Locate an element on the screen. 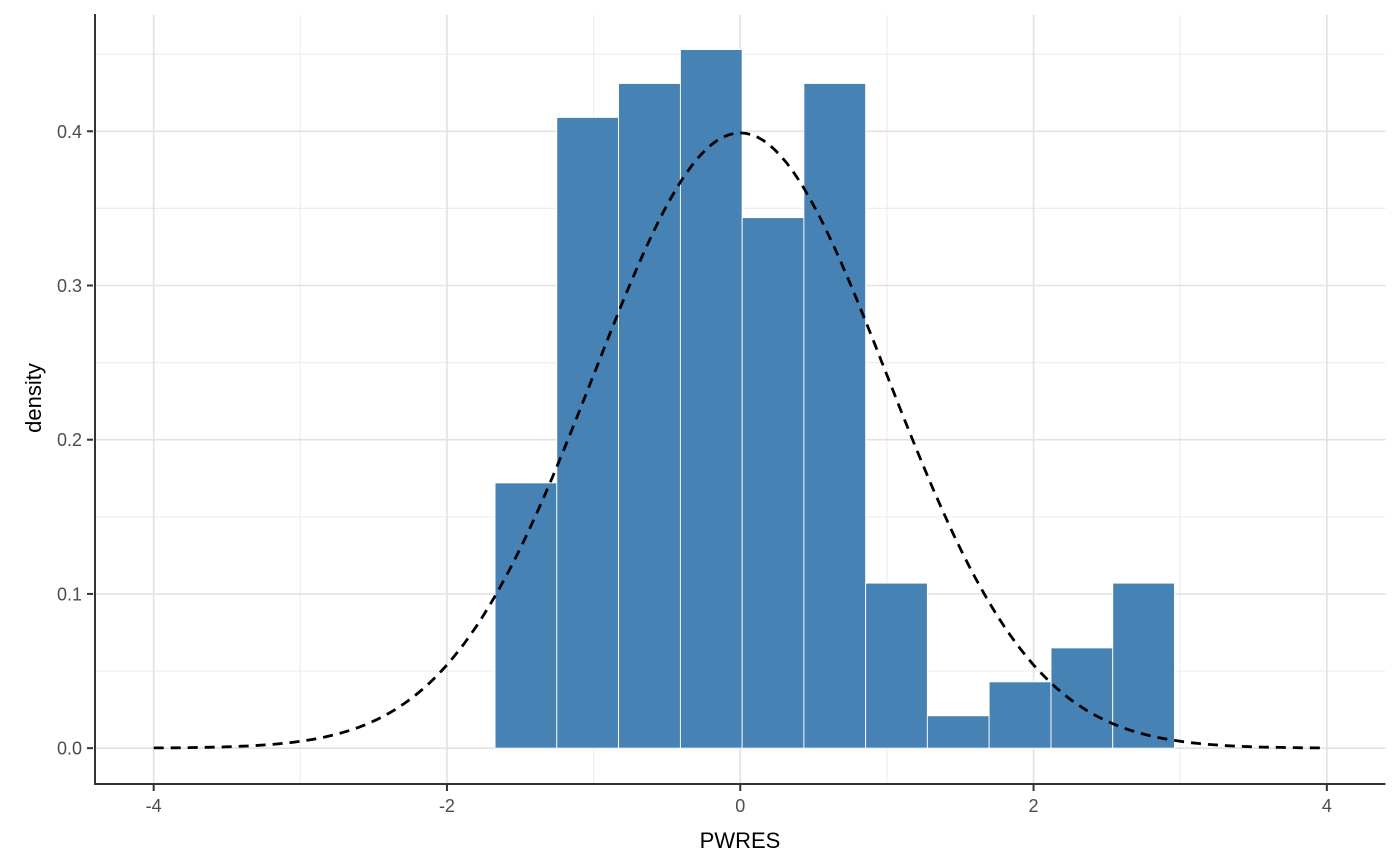 This screenshot has width=1400, height=866. x-tick-label: 2 is located at coordinates (1034, 806).